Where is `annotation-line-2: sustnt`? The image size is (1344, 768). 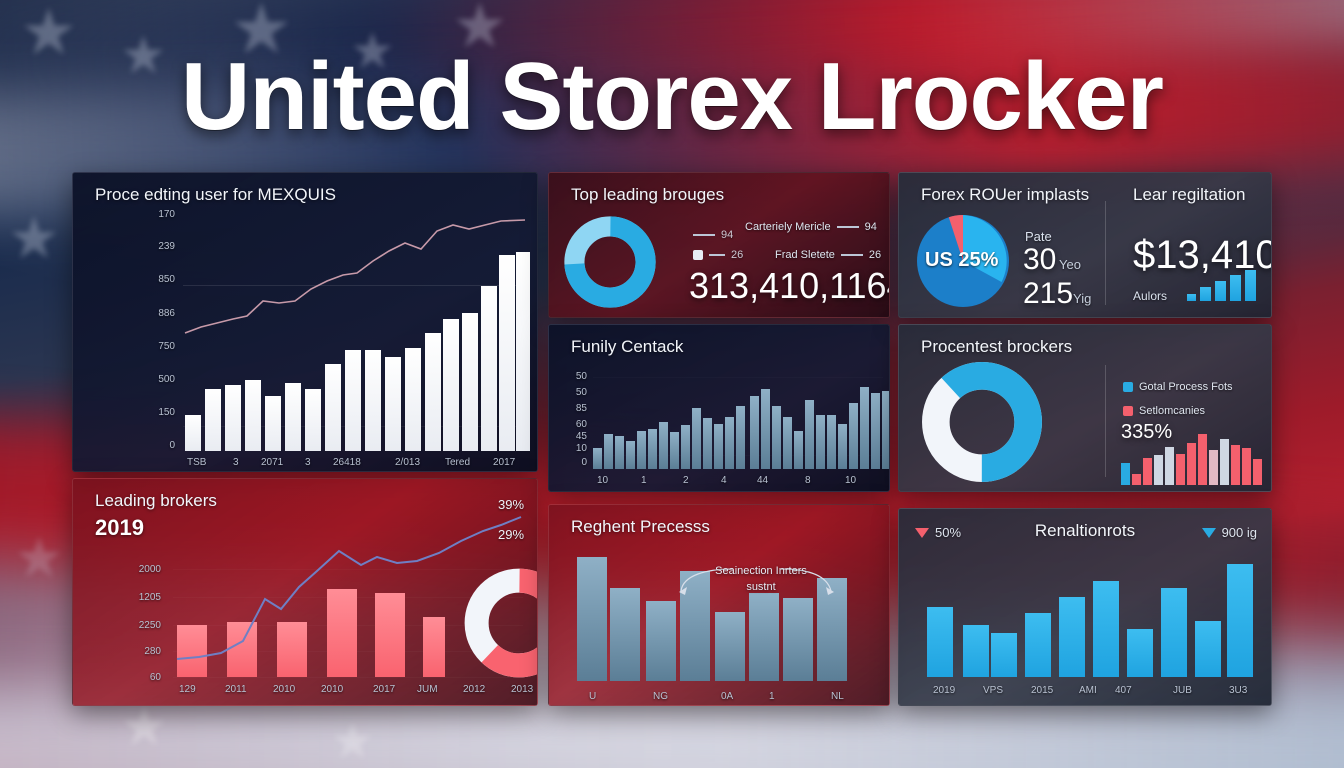 annotation-line-2: sustnt is located at coordinates (761, 587).